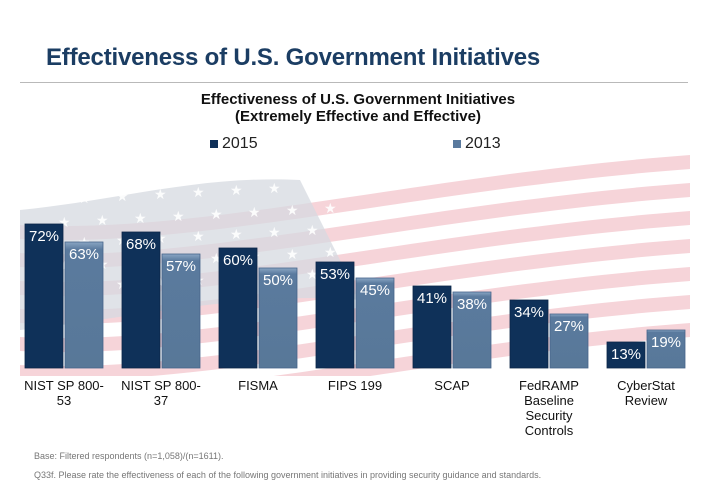 This screenshot has width=716, height=500. Describe the element at coordinates (44, 236) in the screenshot. I see `bar-label-2015-0: 72%` at that location.